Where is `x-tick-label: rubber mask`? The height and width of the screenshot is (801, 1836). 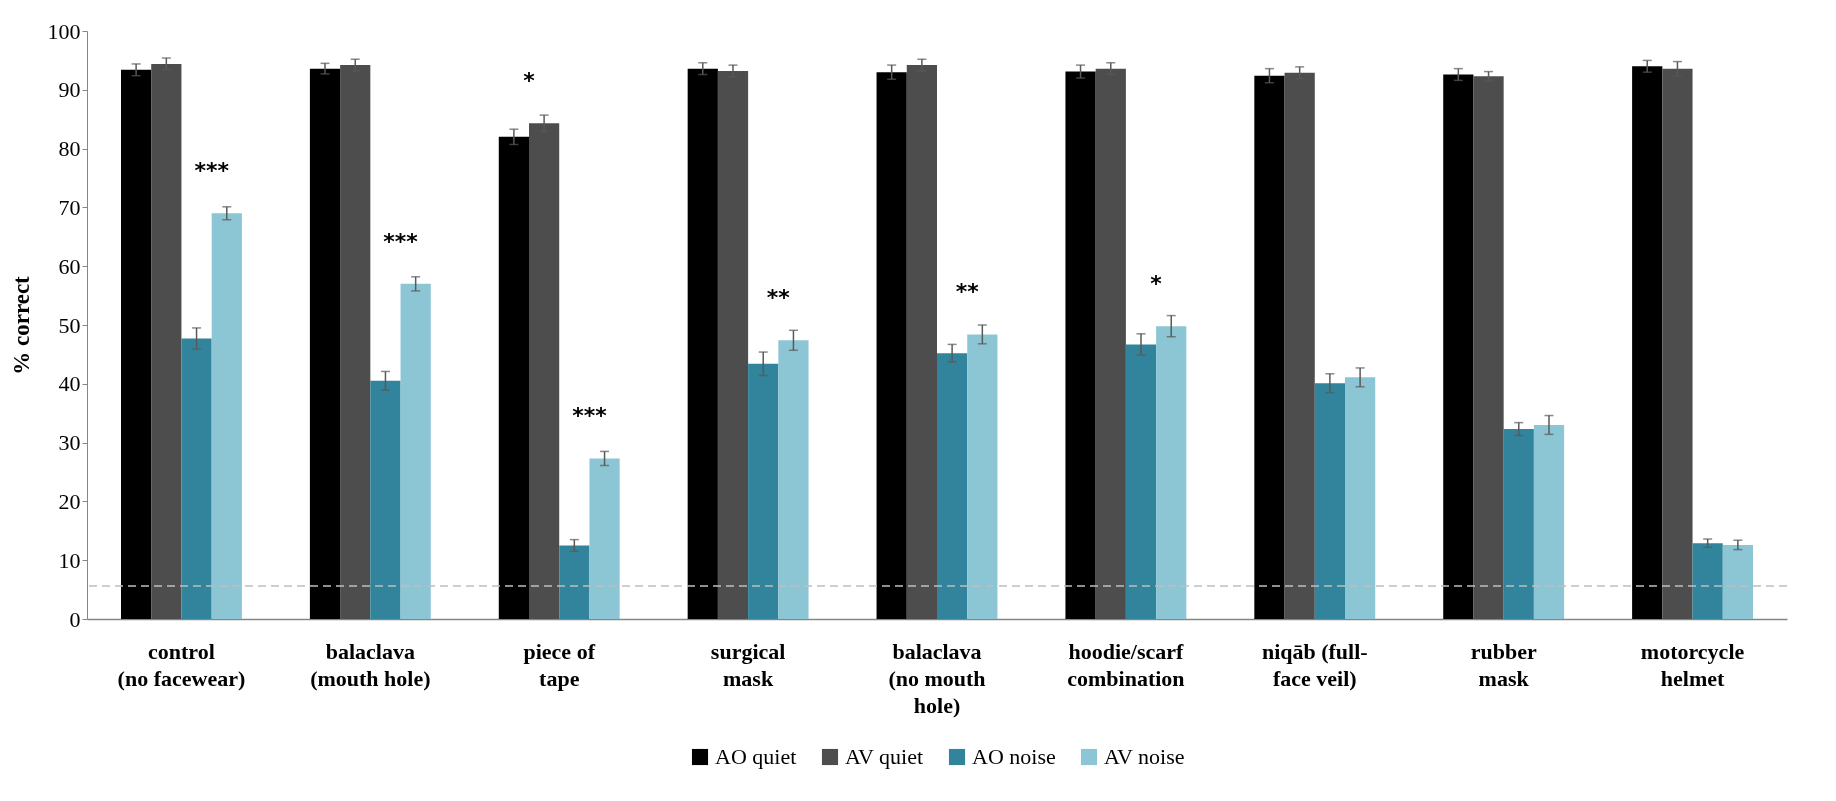 x-tick-label: rubber mask is located at coordinates (1503, 664).